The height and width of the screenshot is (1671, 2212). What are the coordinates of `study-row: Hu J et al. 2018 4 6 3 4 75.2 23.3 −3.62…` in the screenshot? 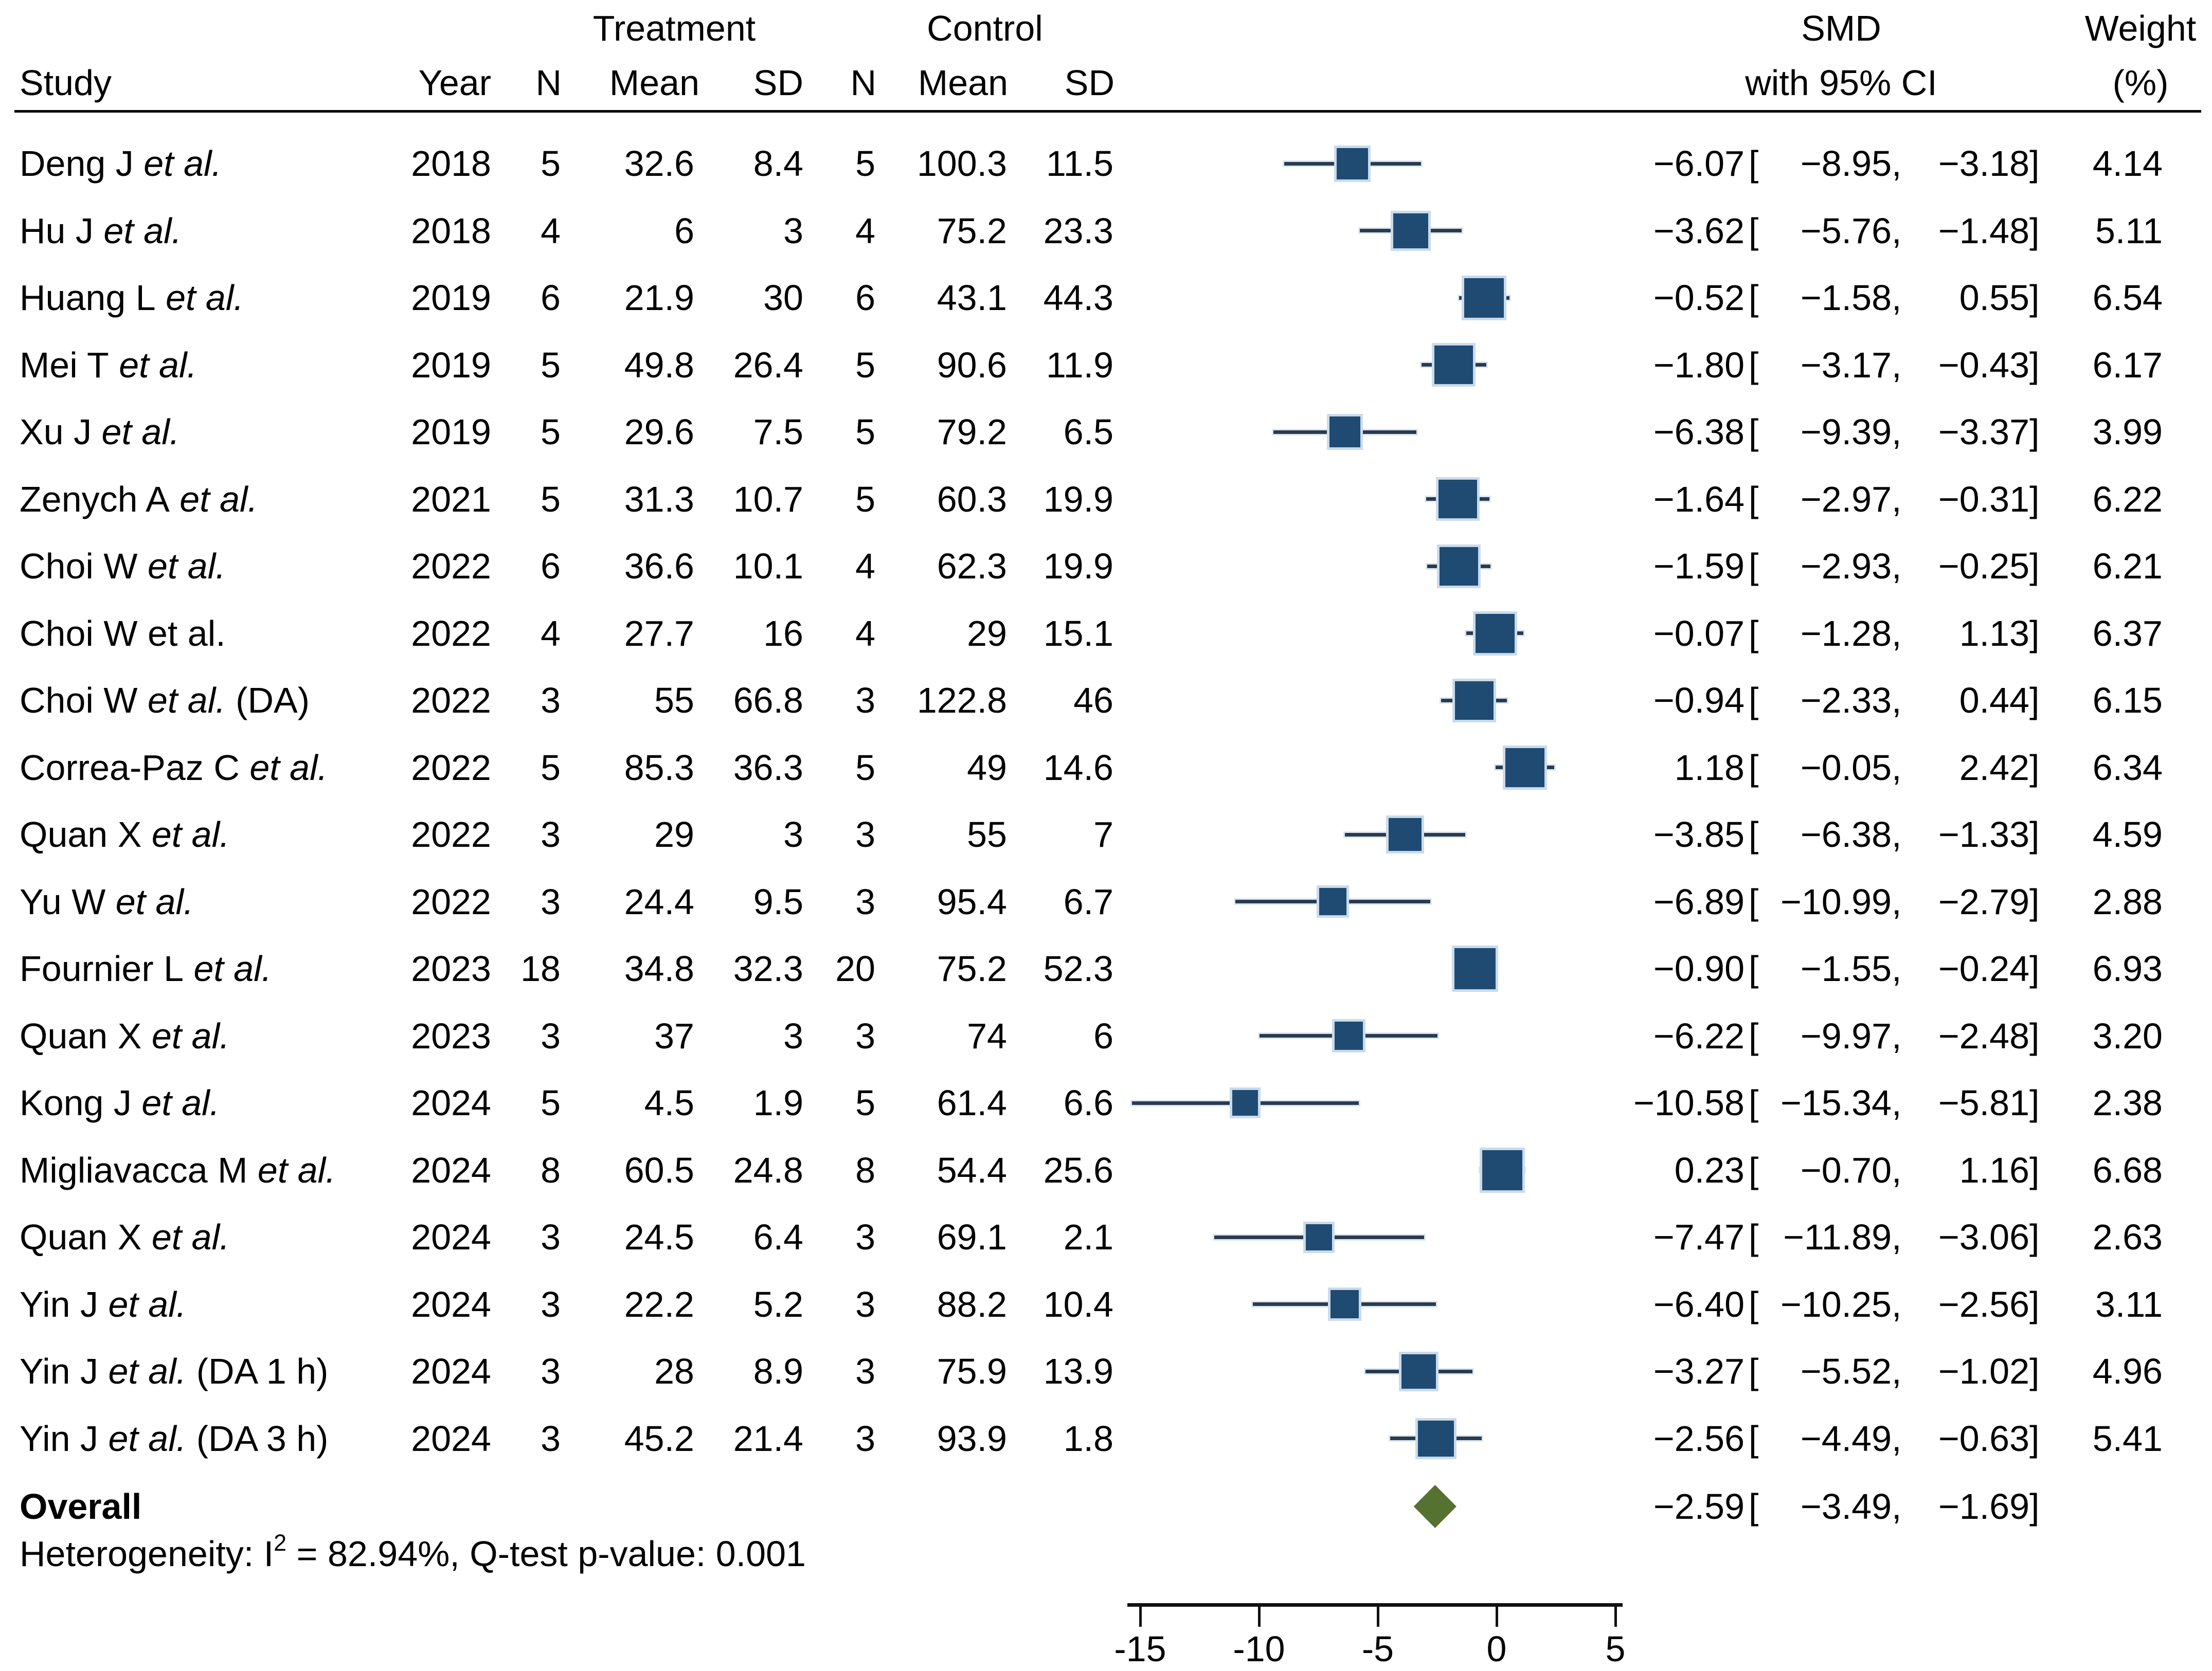 It's located at (1106, 231).